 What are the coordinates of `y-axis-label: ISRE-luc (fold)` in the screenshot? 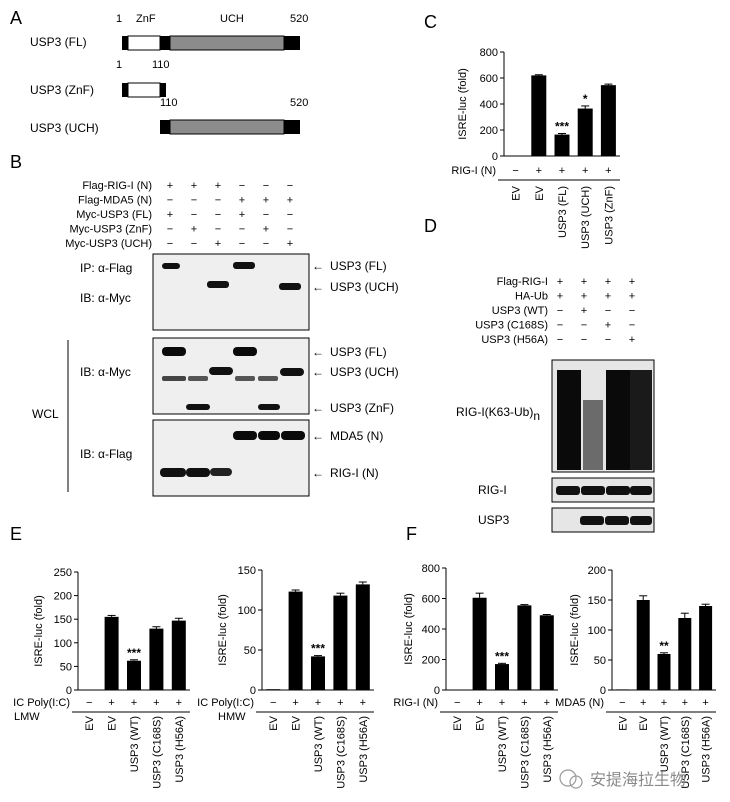 It's located at (223, 630).